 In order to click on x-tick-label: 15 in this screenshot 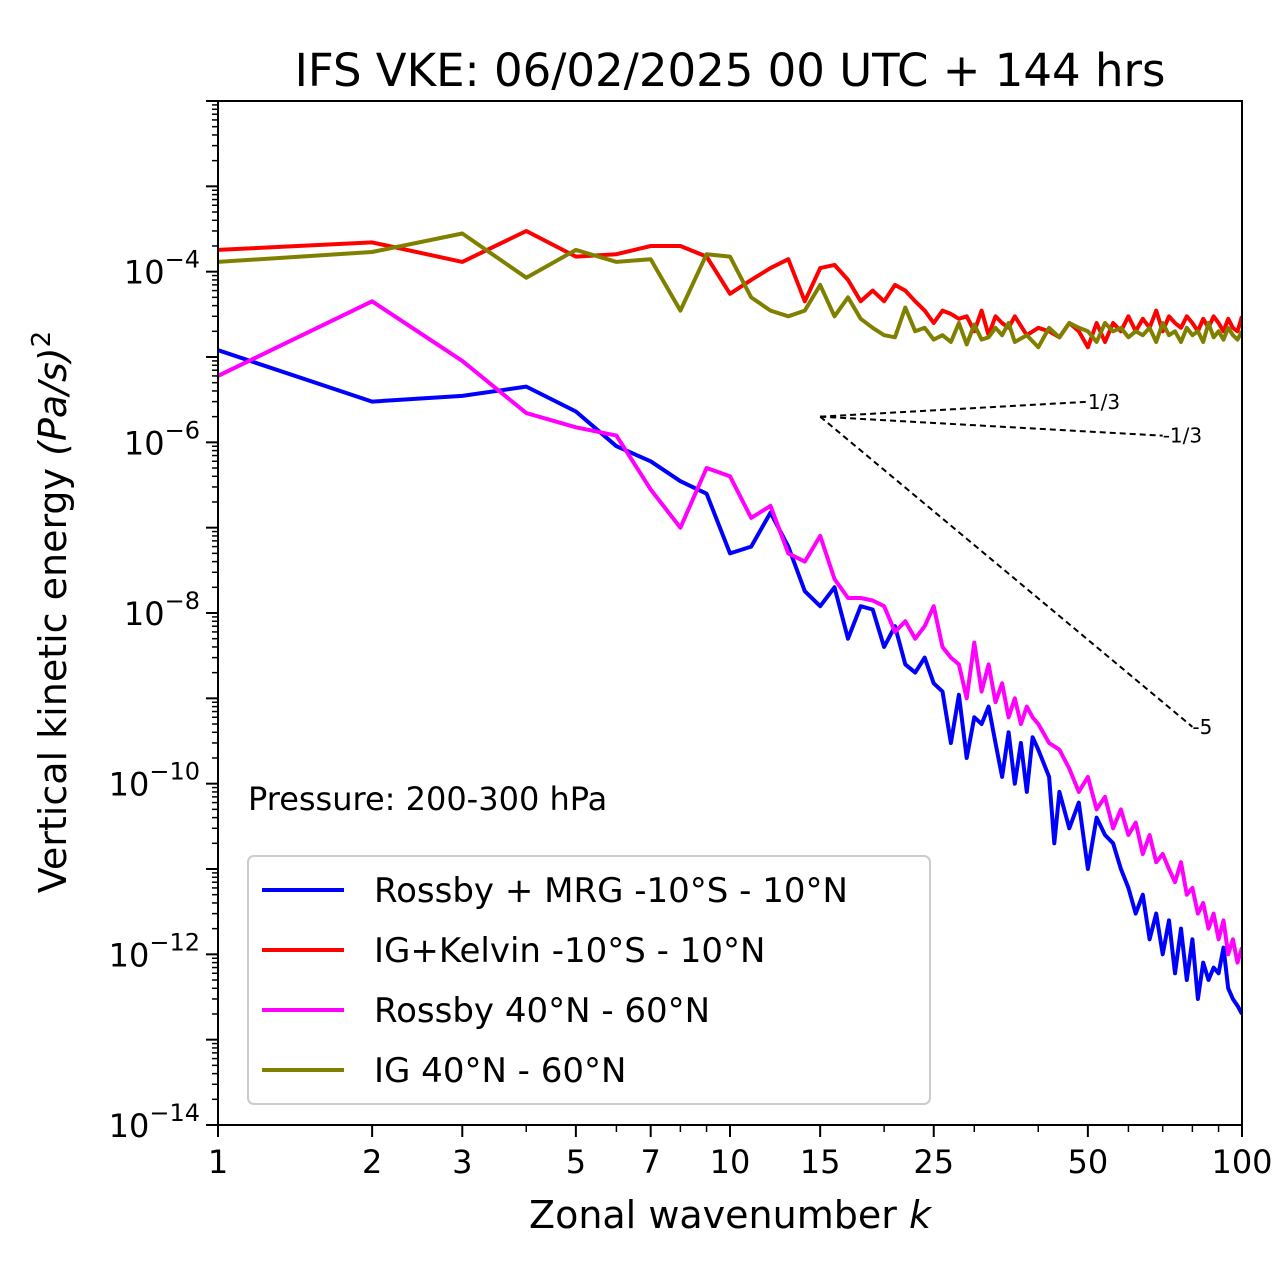, I will do `click(820, 1162)`.